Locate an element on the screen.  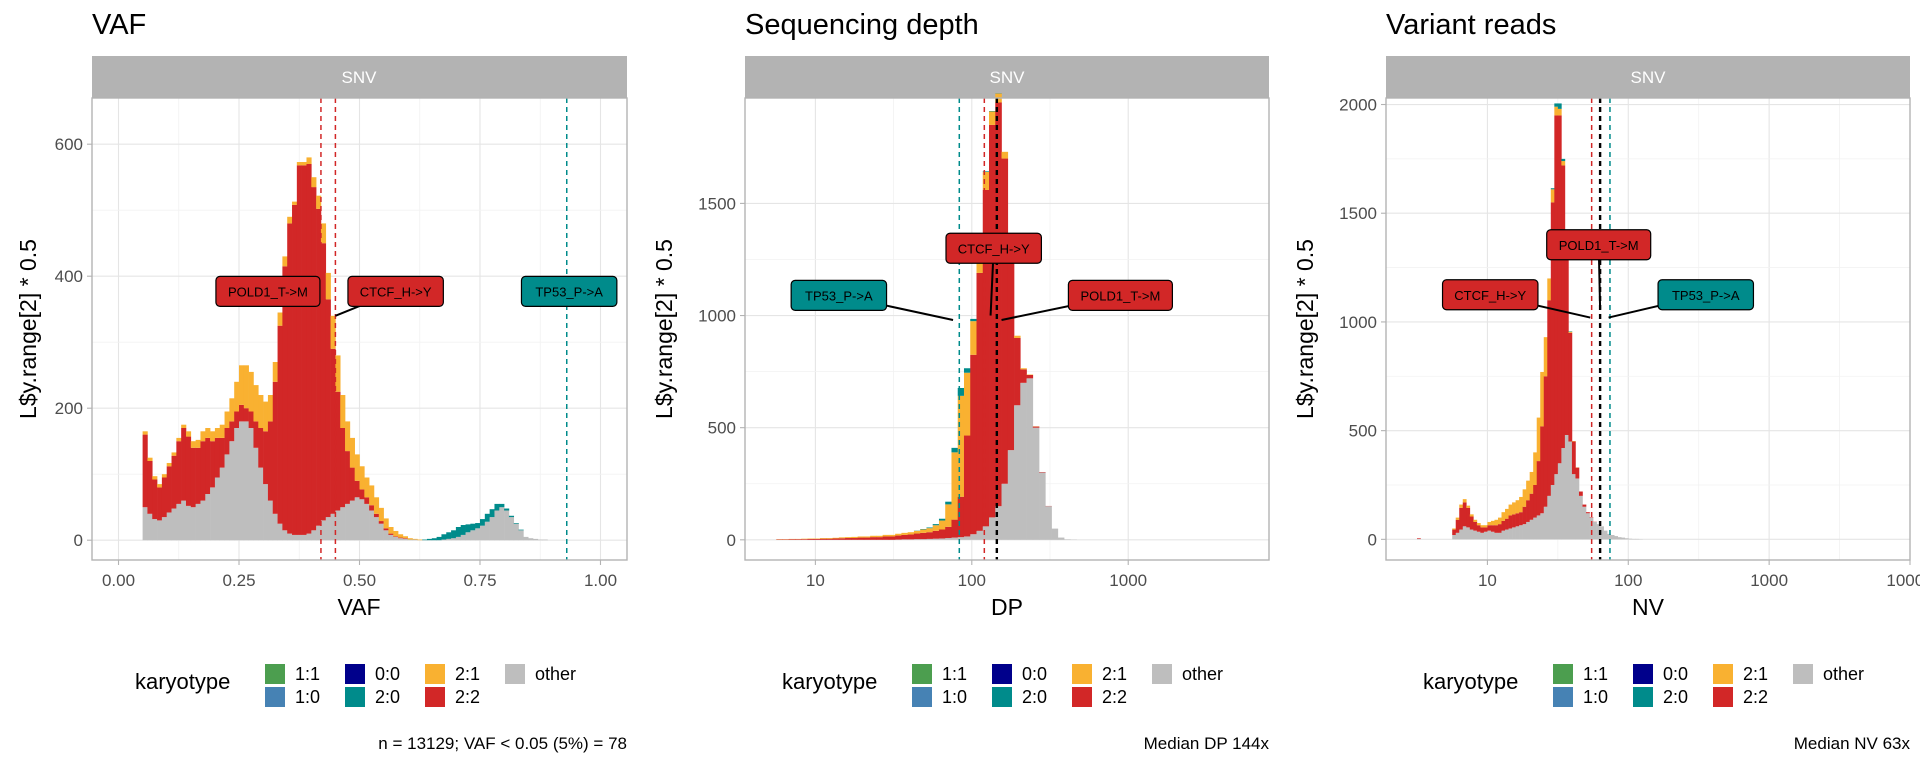
legend-label: 2:0 is located at coordinates (1034, 697).